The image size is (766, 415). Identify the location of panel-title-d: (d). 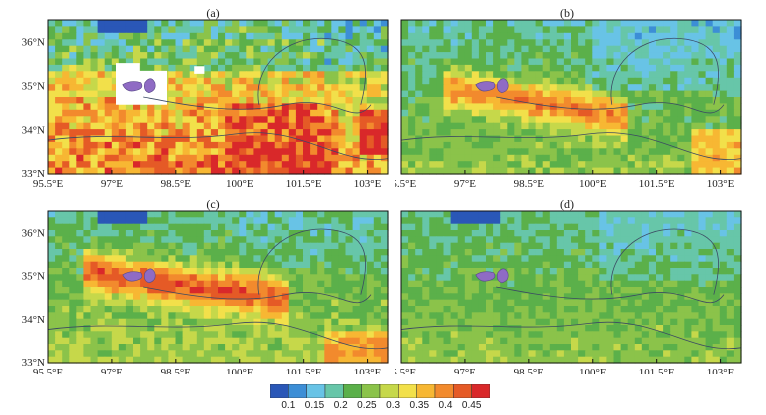
(567, 204).